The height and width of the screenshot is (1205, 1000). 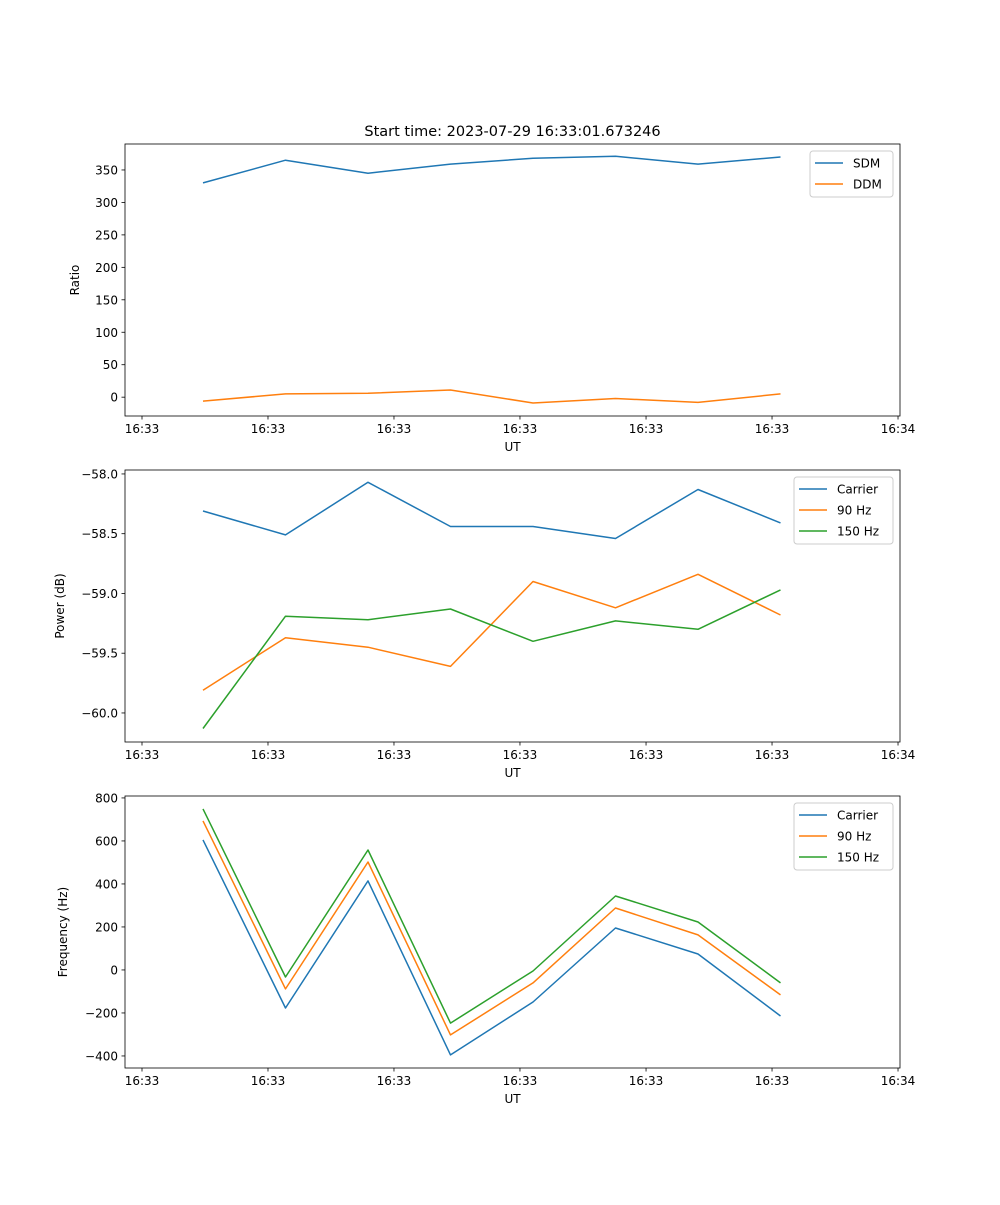 What do you see at coordinates (512, 132) in the screenshot?
I see `chart-title: Start time: 2023-07-29 16:33:01.673246` at bounding box center [512, 132].